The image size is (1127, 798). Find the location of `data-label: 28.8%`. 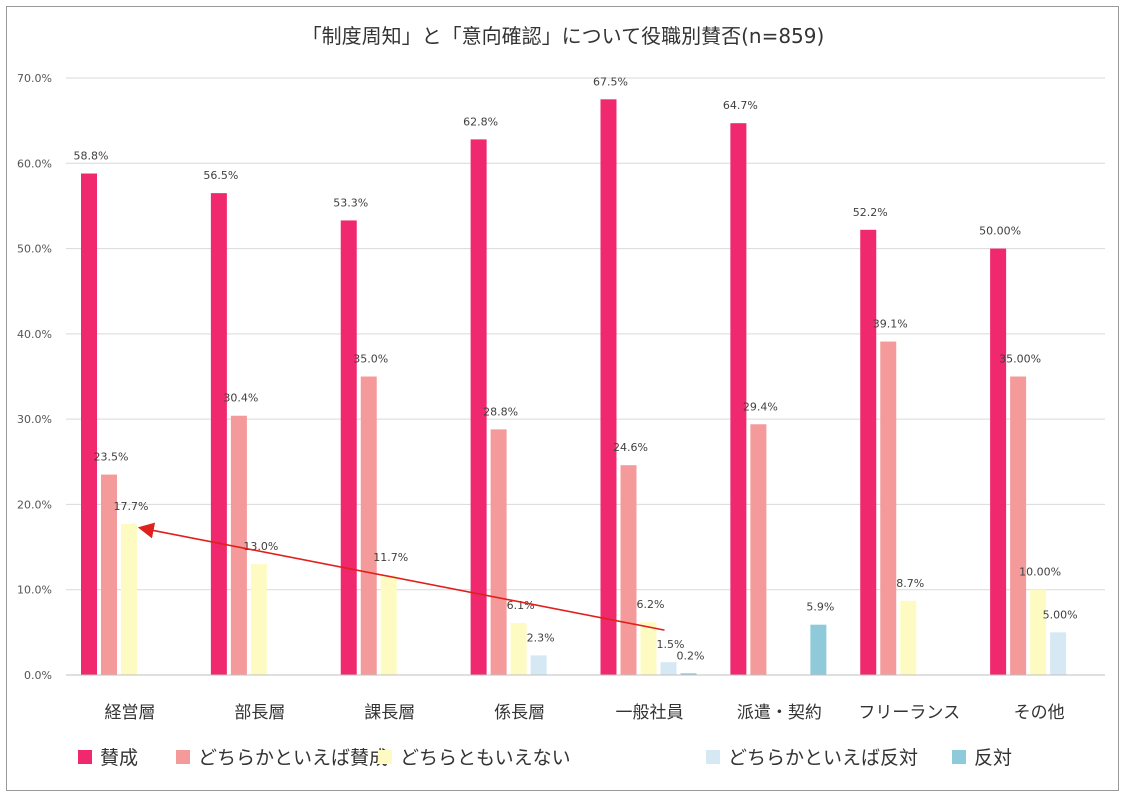

data-label: 28.8% is located at coordinates (500, 411).